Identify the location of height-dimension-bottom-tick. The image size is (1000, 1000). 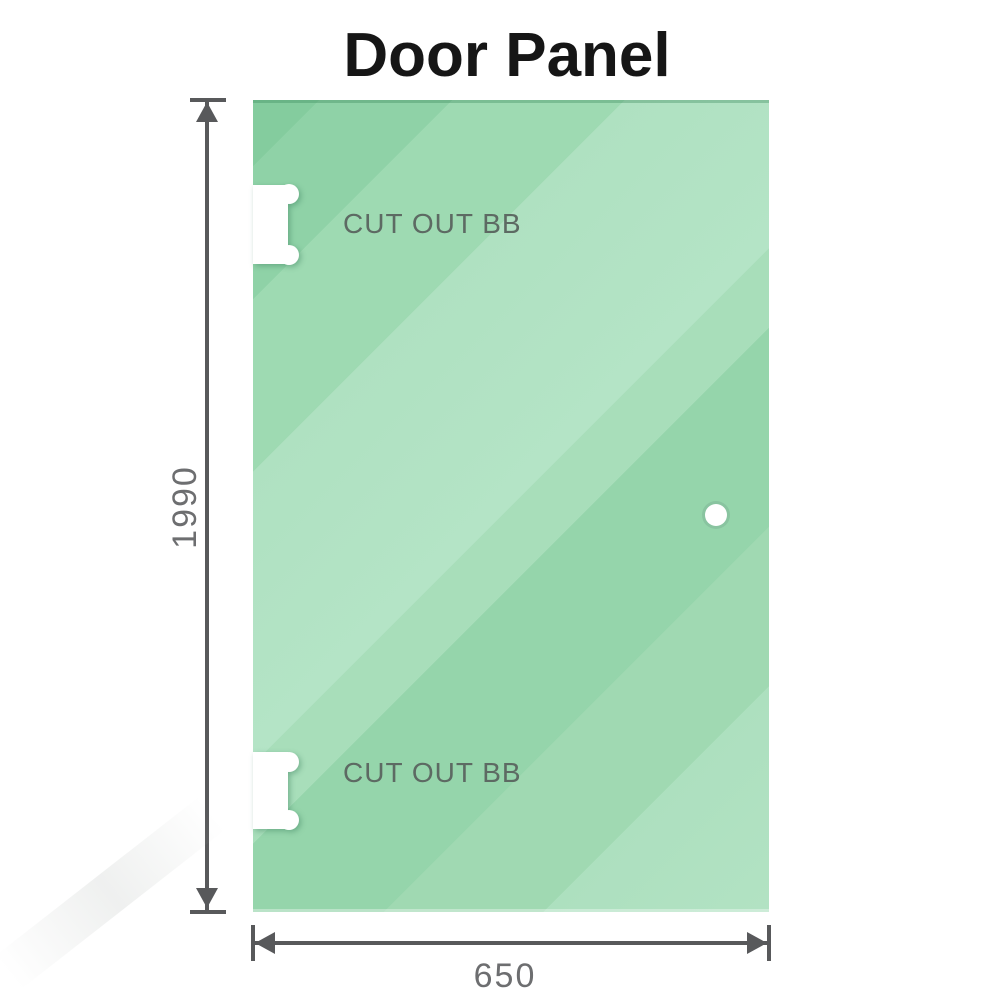
(208, 912).